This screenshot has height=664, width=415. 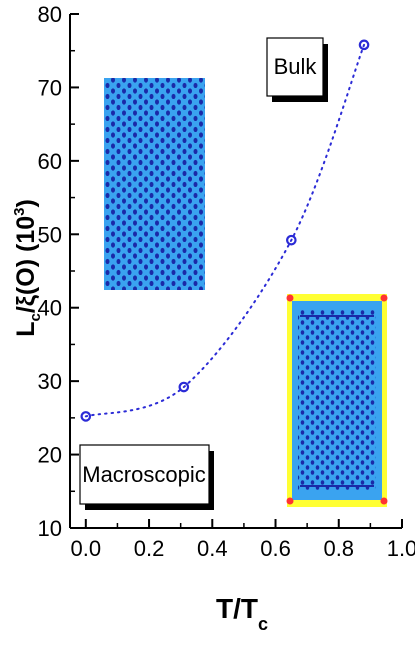 What do you see at coordinates (50, 87) in the screenshot?
I see `y-tick-label: 70` at bounding box center [50, 87].